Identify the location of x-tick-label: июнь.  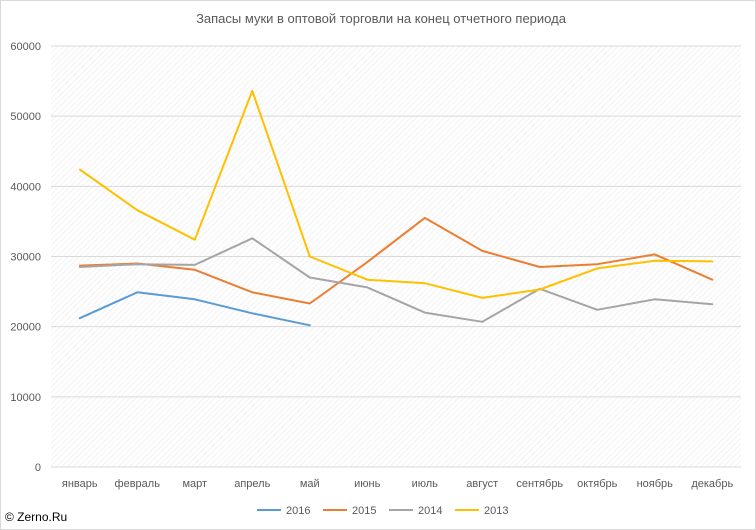
(367, 484).